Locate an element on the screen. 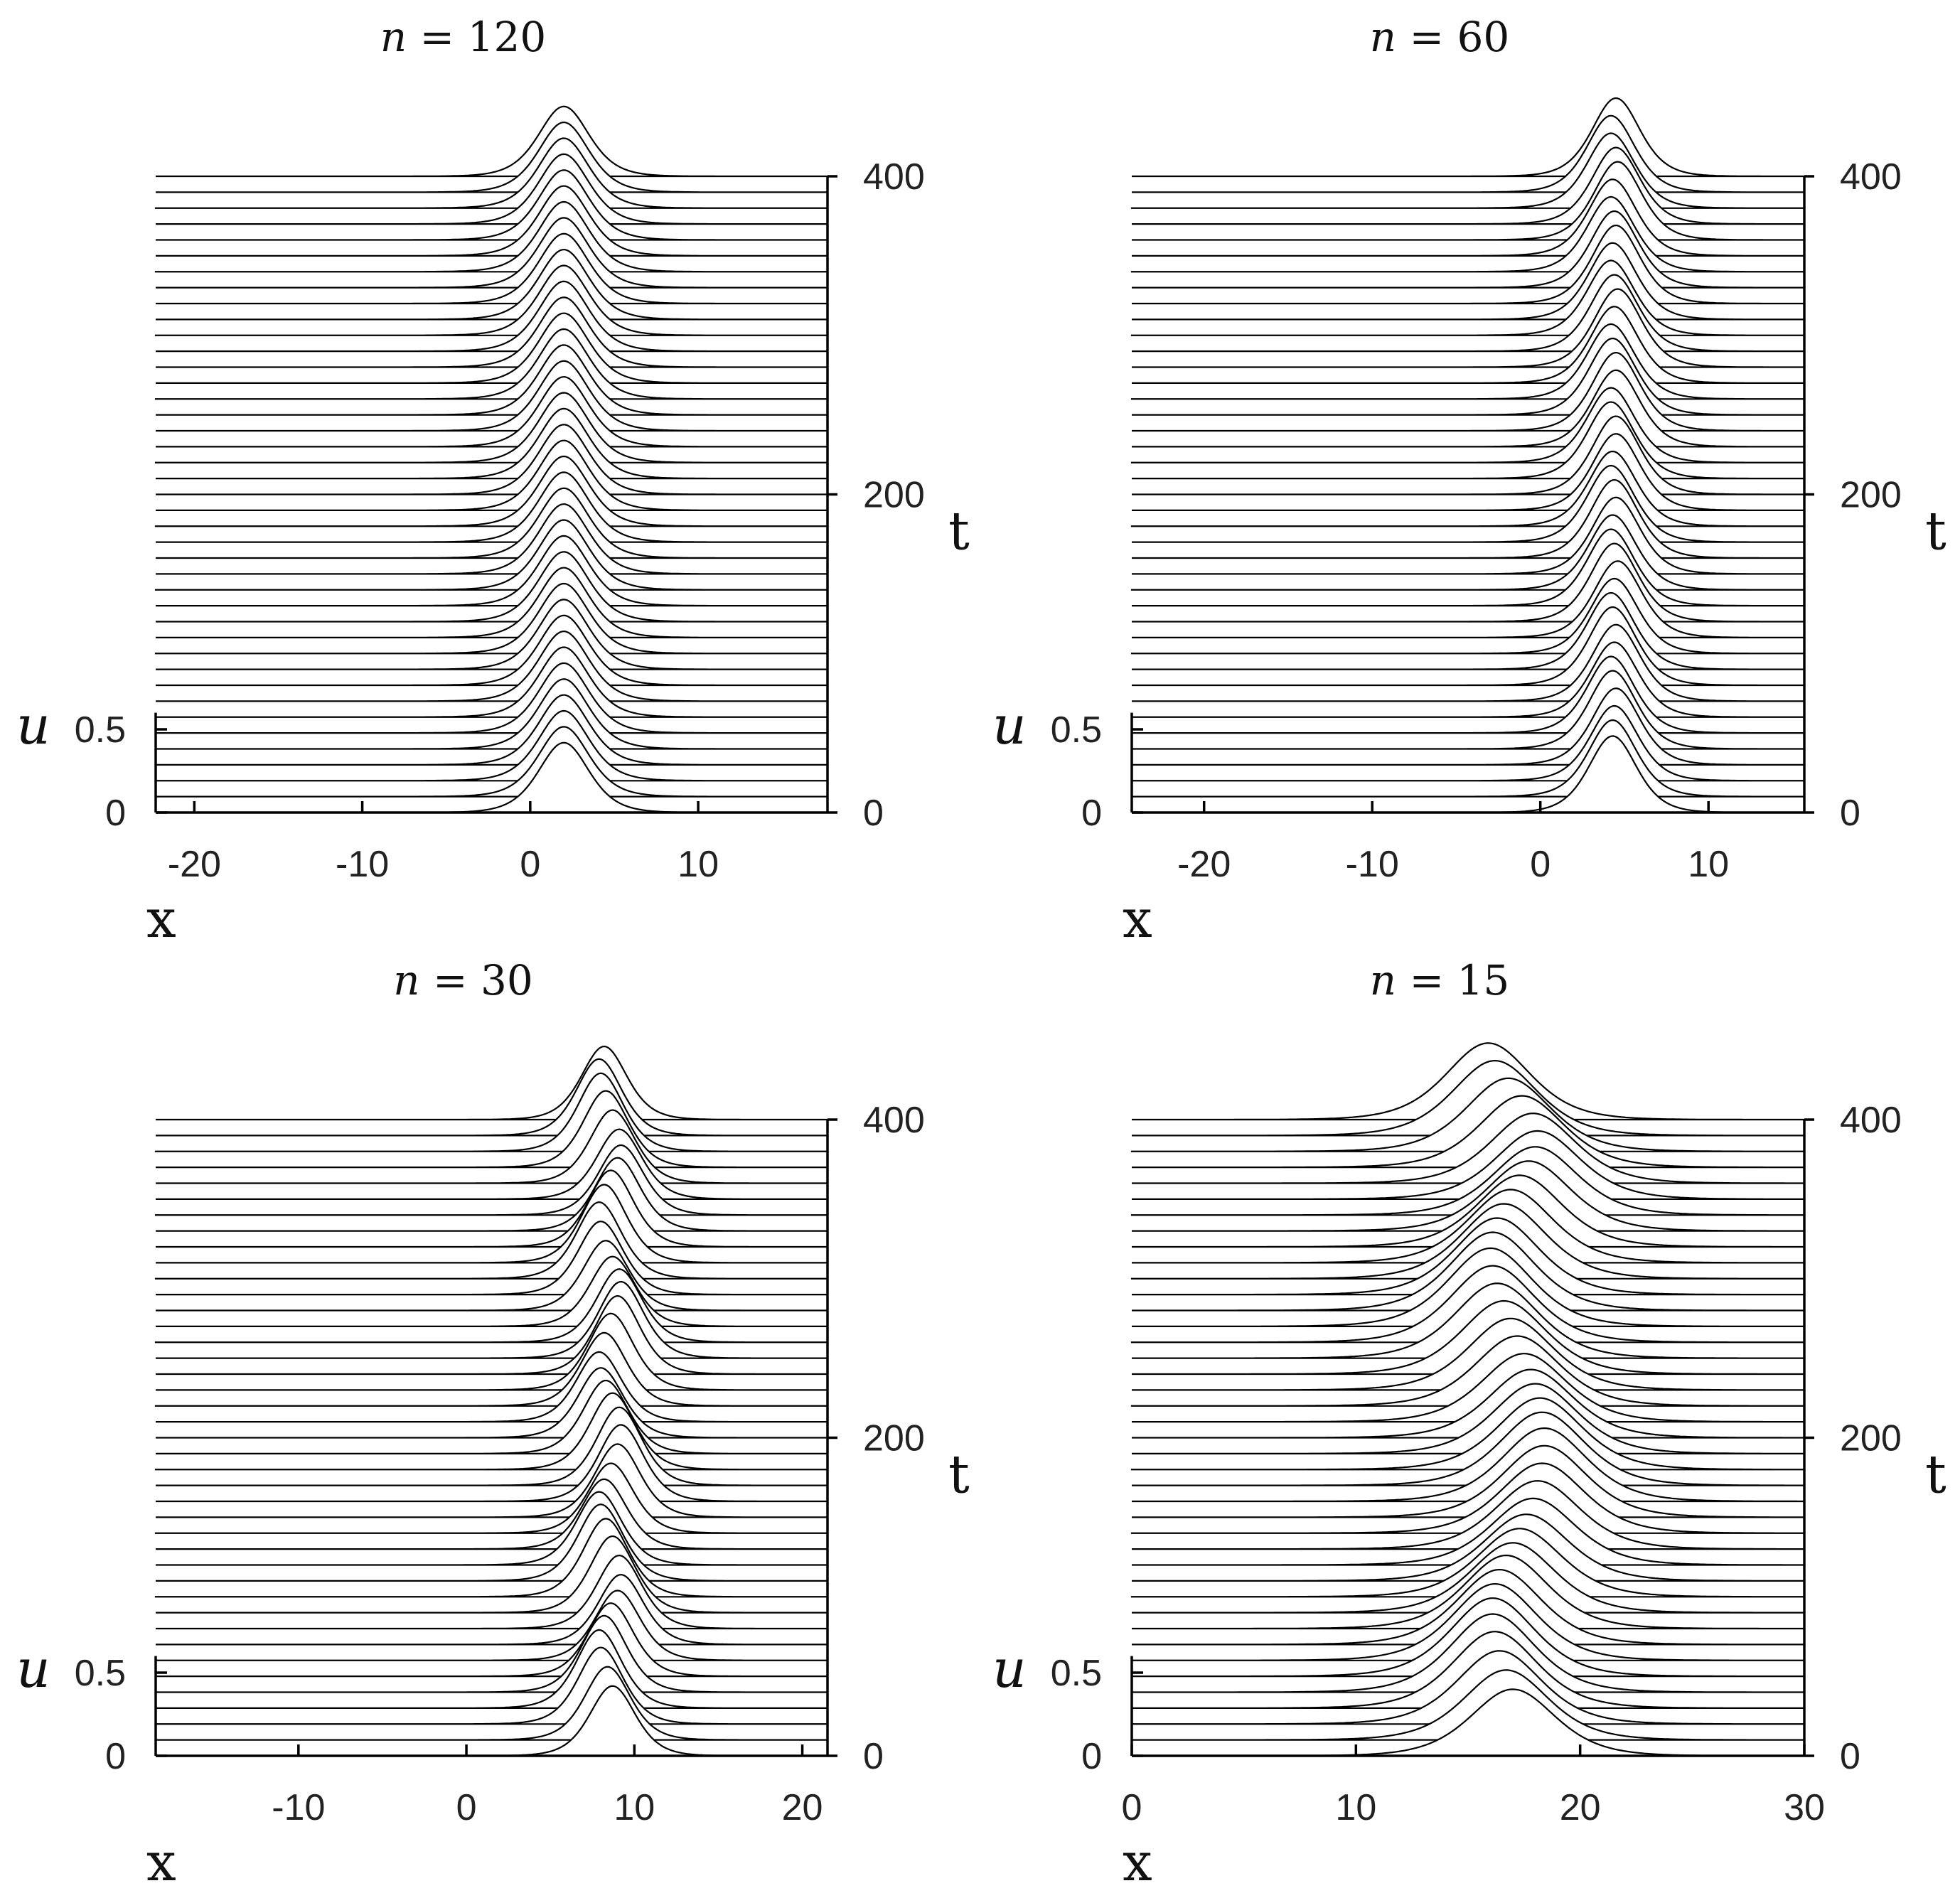 The width and height of the screenshot is (1960, 1898). t-tick-label: 400 is located at coordinates (894, 1120).